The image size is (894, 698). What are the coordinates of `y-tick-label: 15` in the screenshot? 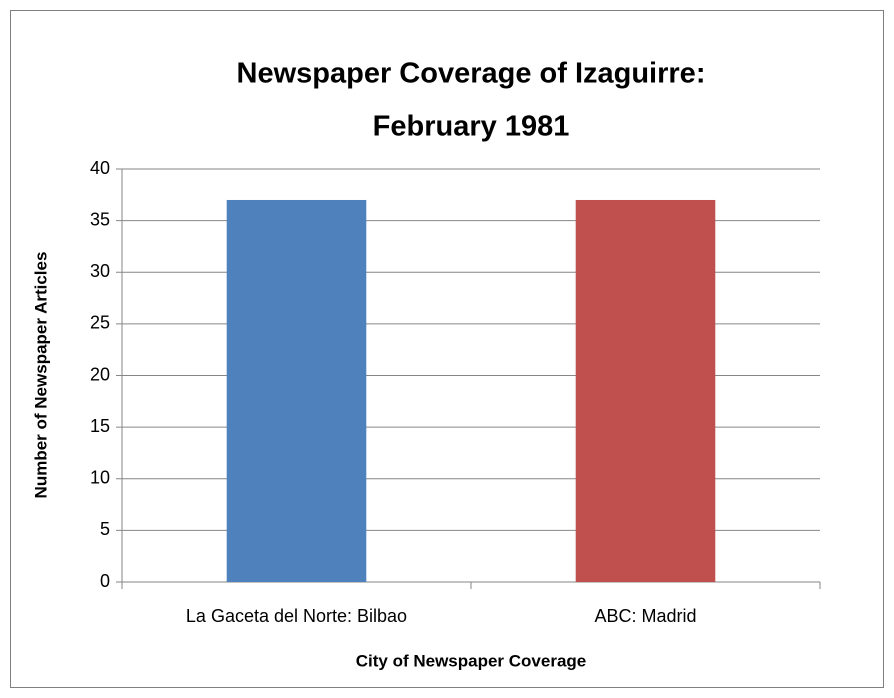 It's located at (100, 426).